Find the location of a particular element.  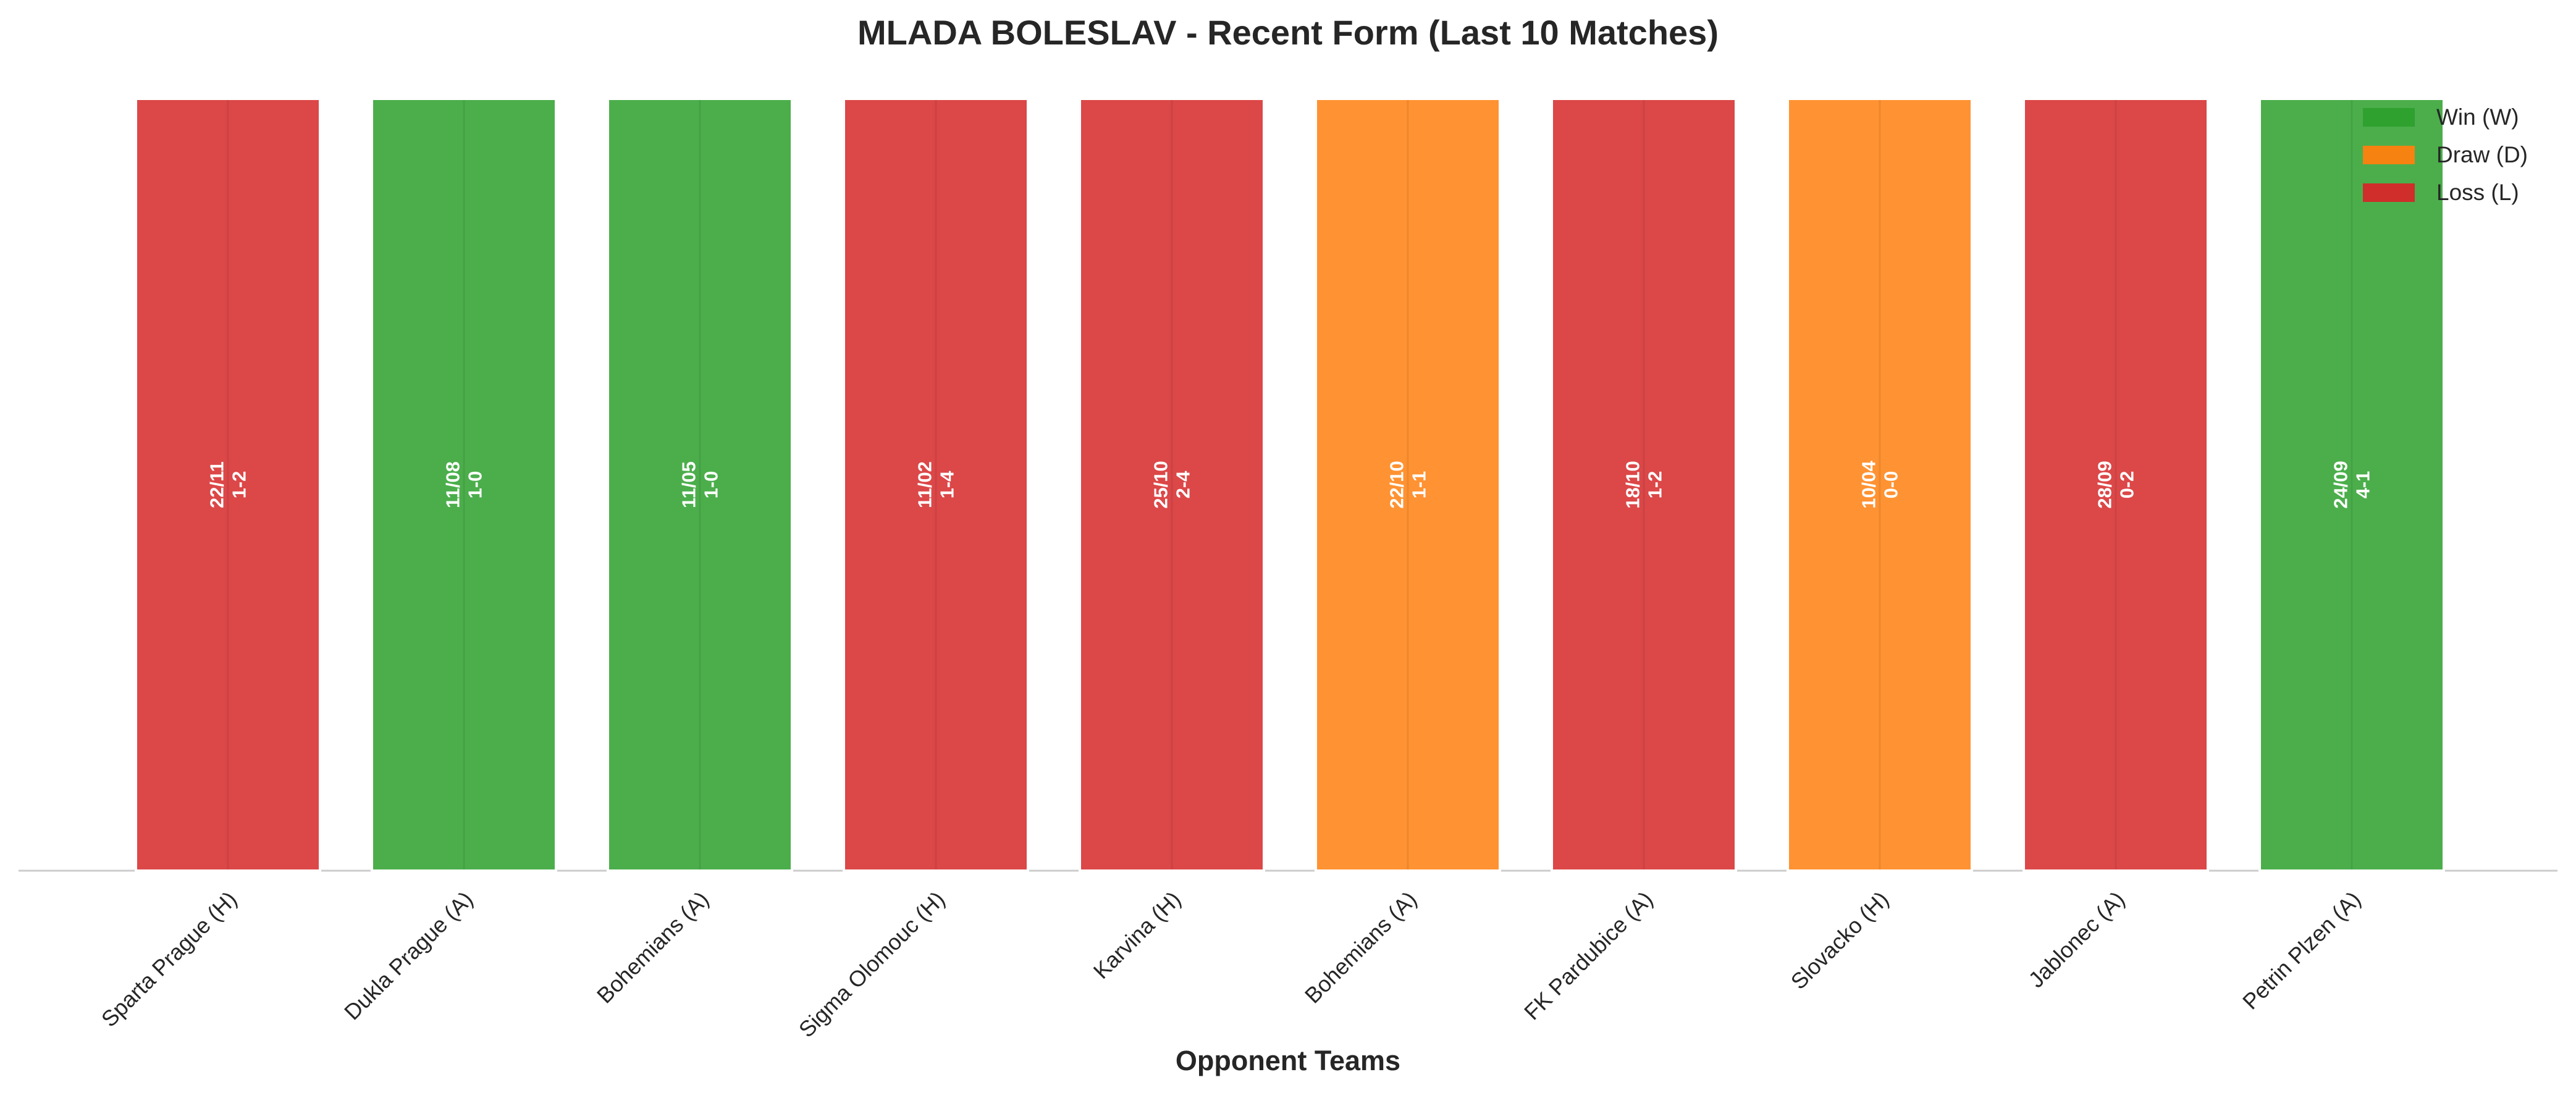

bar-date-label-3: 11/05 is located at coordinates (689, 484).